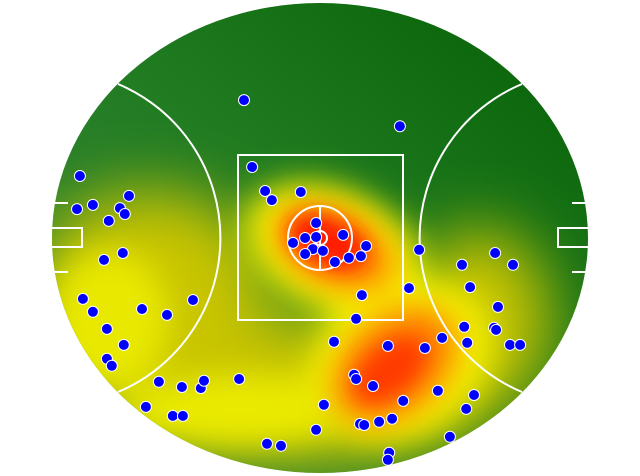  I want to click on left-goal-square, so click(67, 237).